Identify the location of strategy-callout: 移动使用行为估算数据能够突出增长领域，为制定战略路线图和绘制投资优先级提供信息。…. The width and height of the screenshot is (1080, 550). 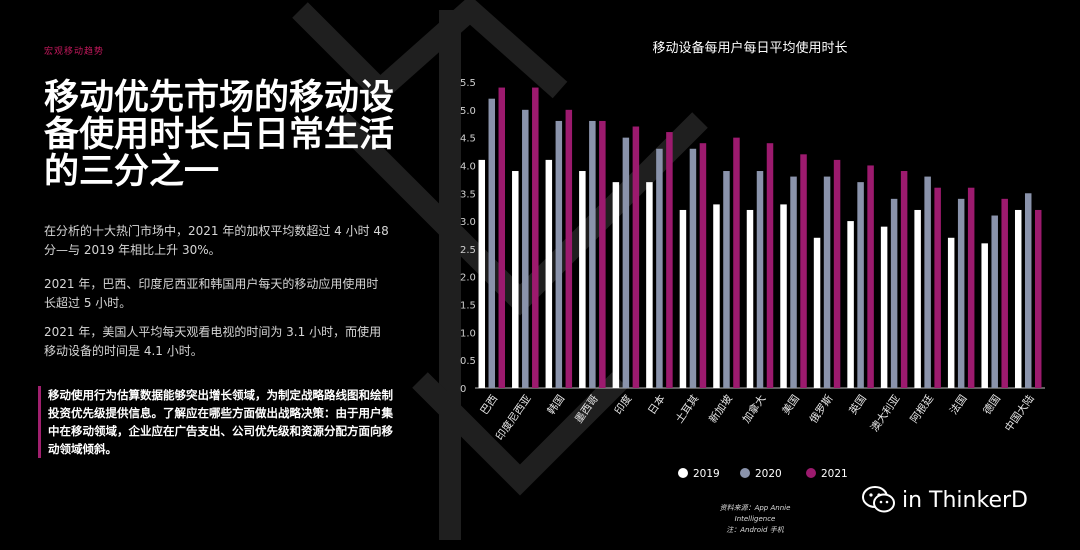
(220, 422).